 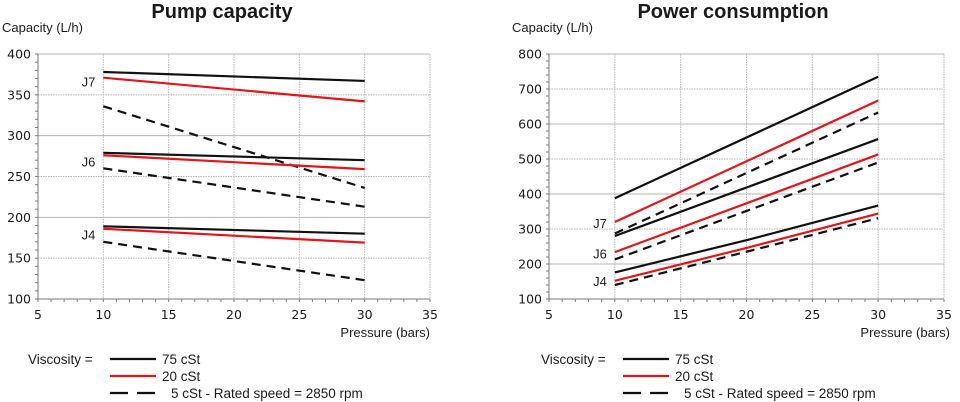 What do you see at coordinates (19, 94) in the screenshot?
I see `y-tick-label: 350` at bounding box center [19, 94].